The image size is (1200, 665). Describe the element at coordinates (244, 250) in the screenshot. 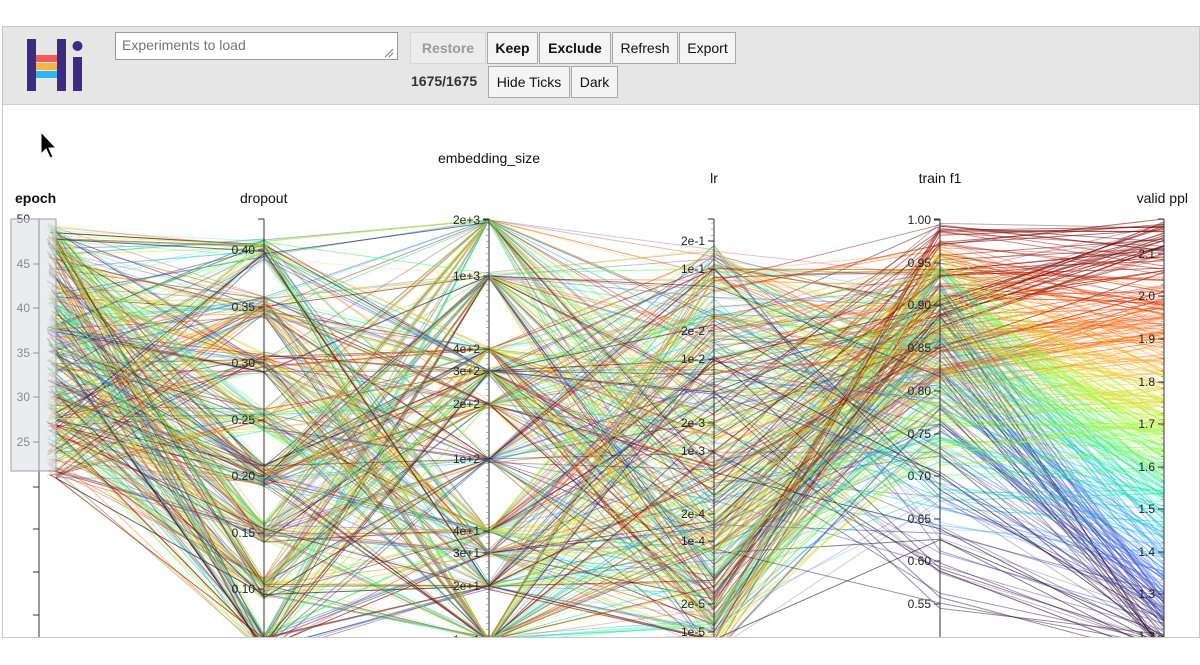

I see `tick-label: 0.40` at that location.